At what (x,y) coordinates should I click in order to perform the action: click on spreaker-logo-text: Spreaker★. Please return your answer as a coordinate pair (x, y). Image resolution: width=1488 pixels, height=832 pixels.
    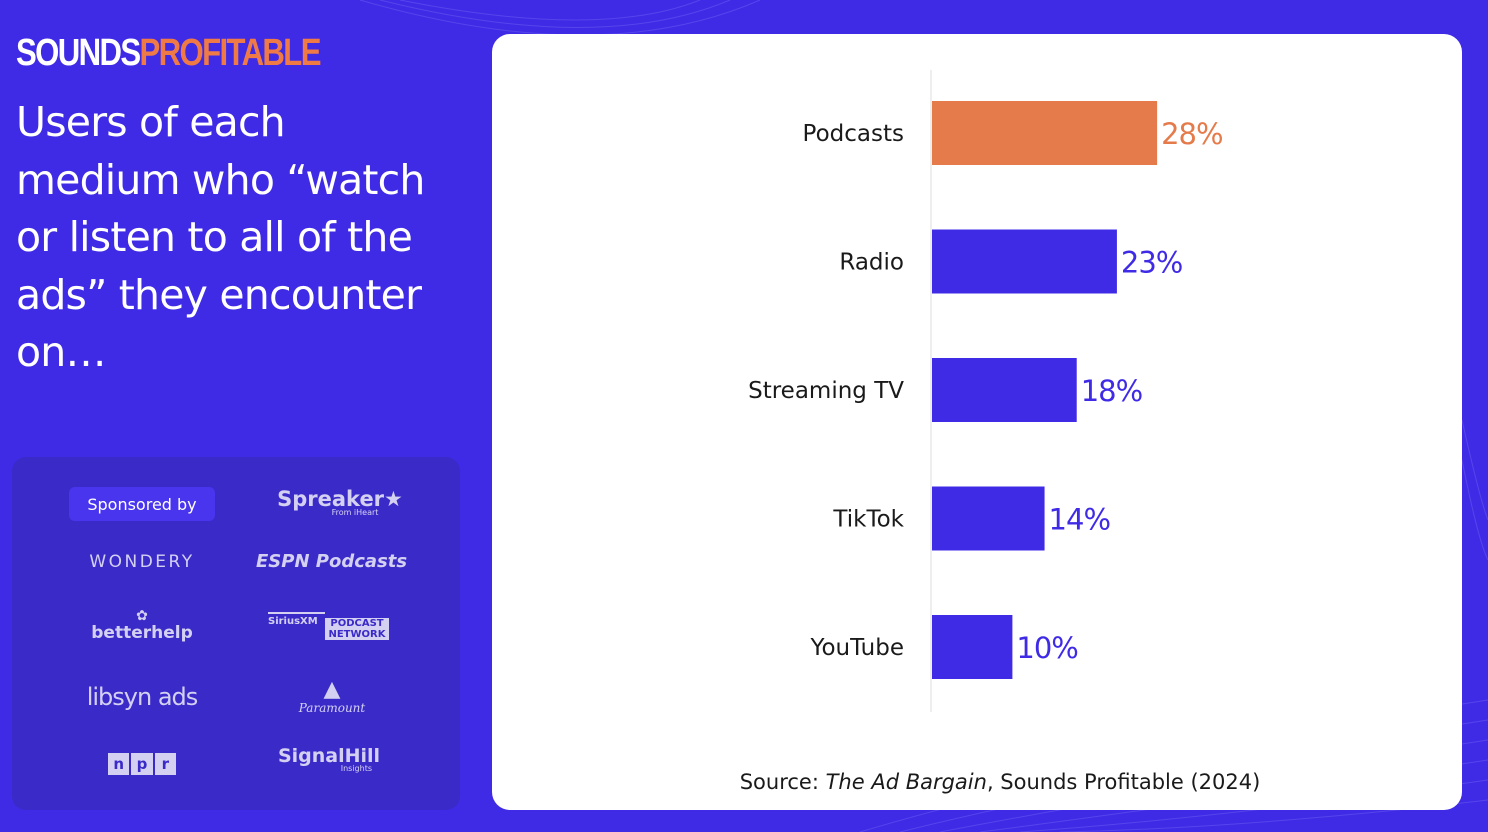
    Looking at the image, I should click on (340, 499).